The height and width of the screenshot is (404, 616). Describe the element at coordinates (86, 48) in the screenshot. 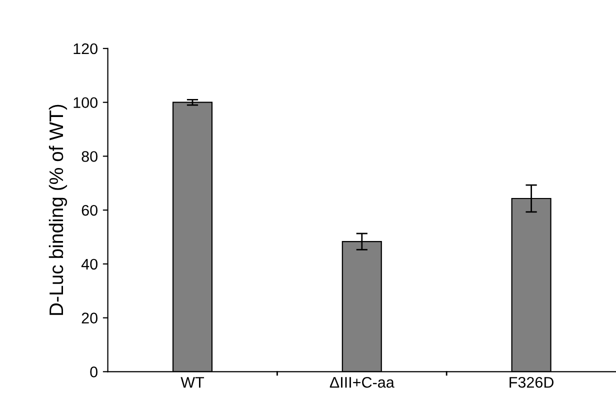

I see `y-tick-label: 120` at that location.